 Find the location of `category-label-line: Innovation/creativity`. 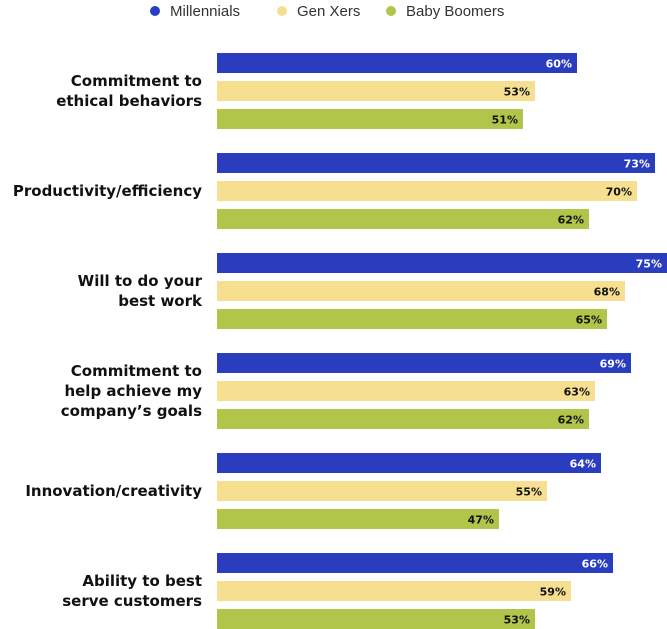

category-label-line: Innovation/creativity is located at coordinates (113, 491).